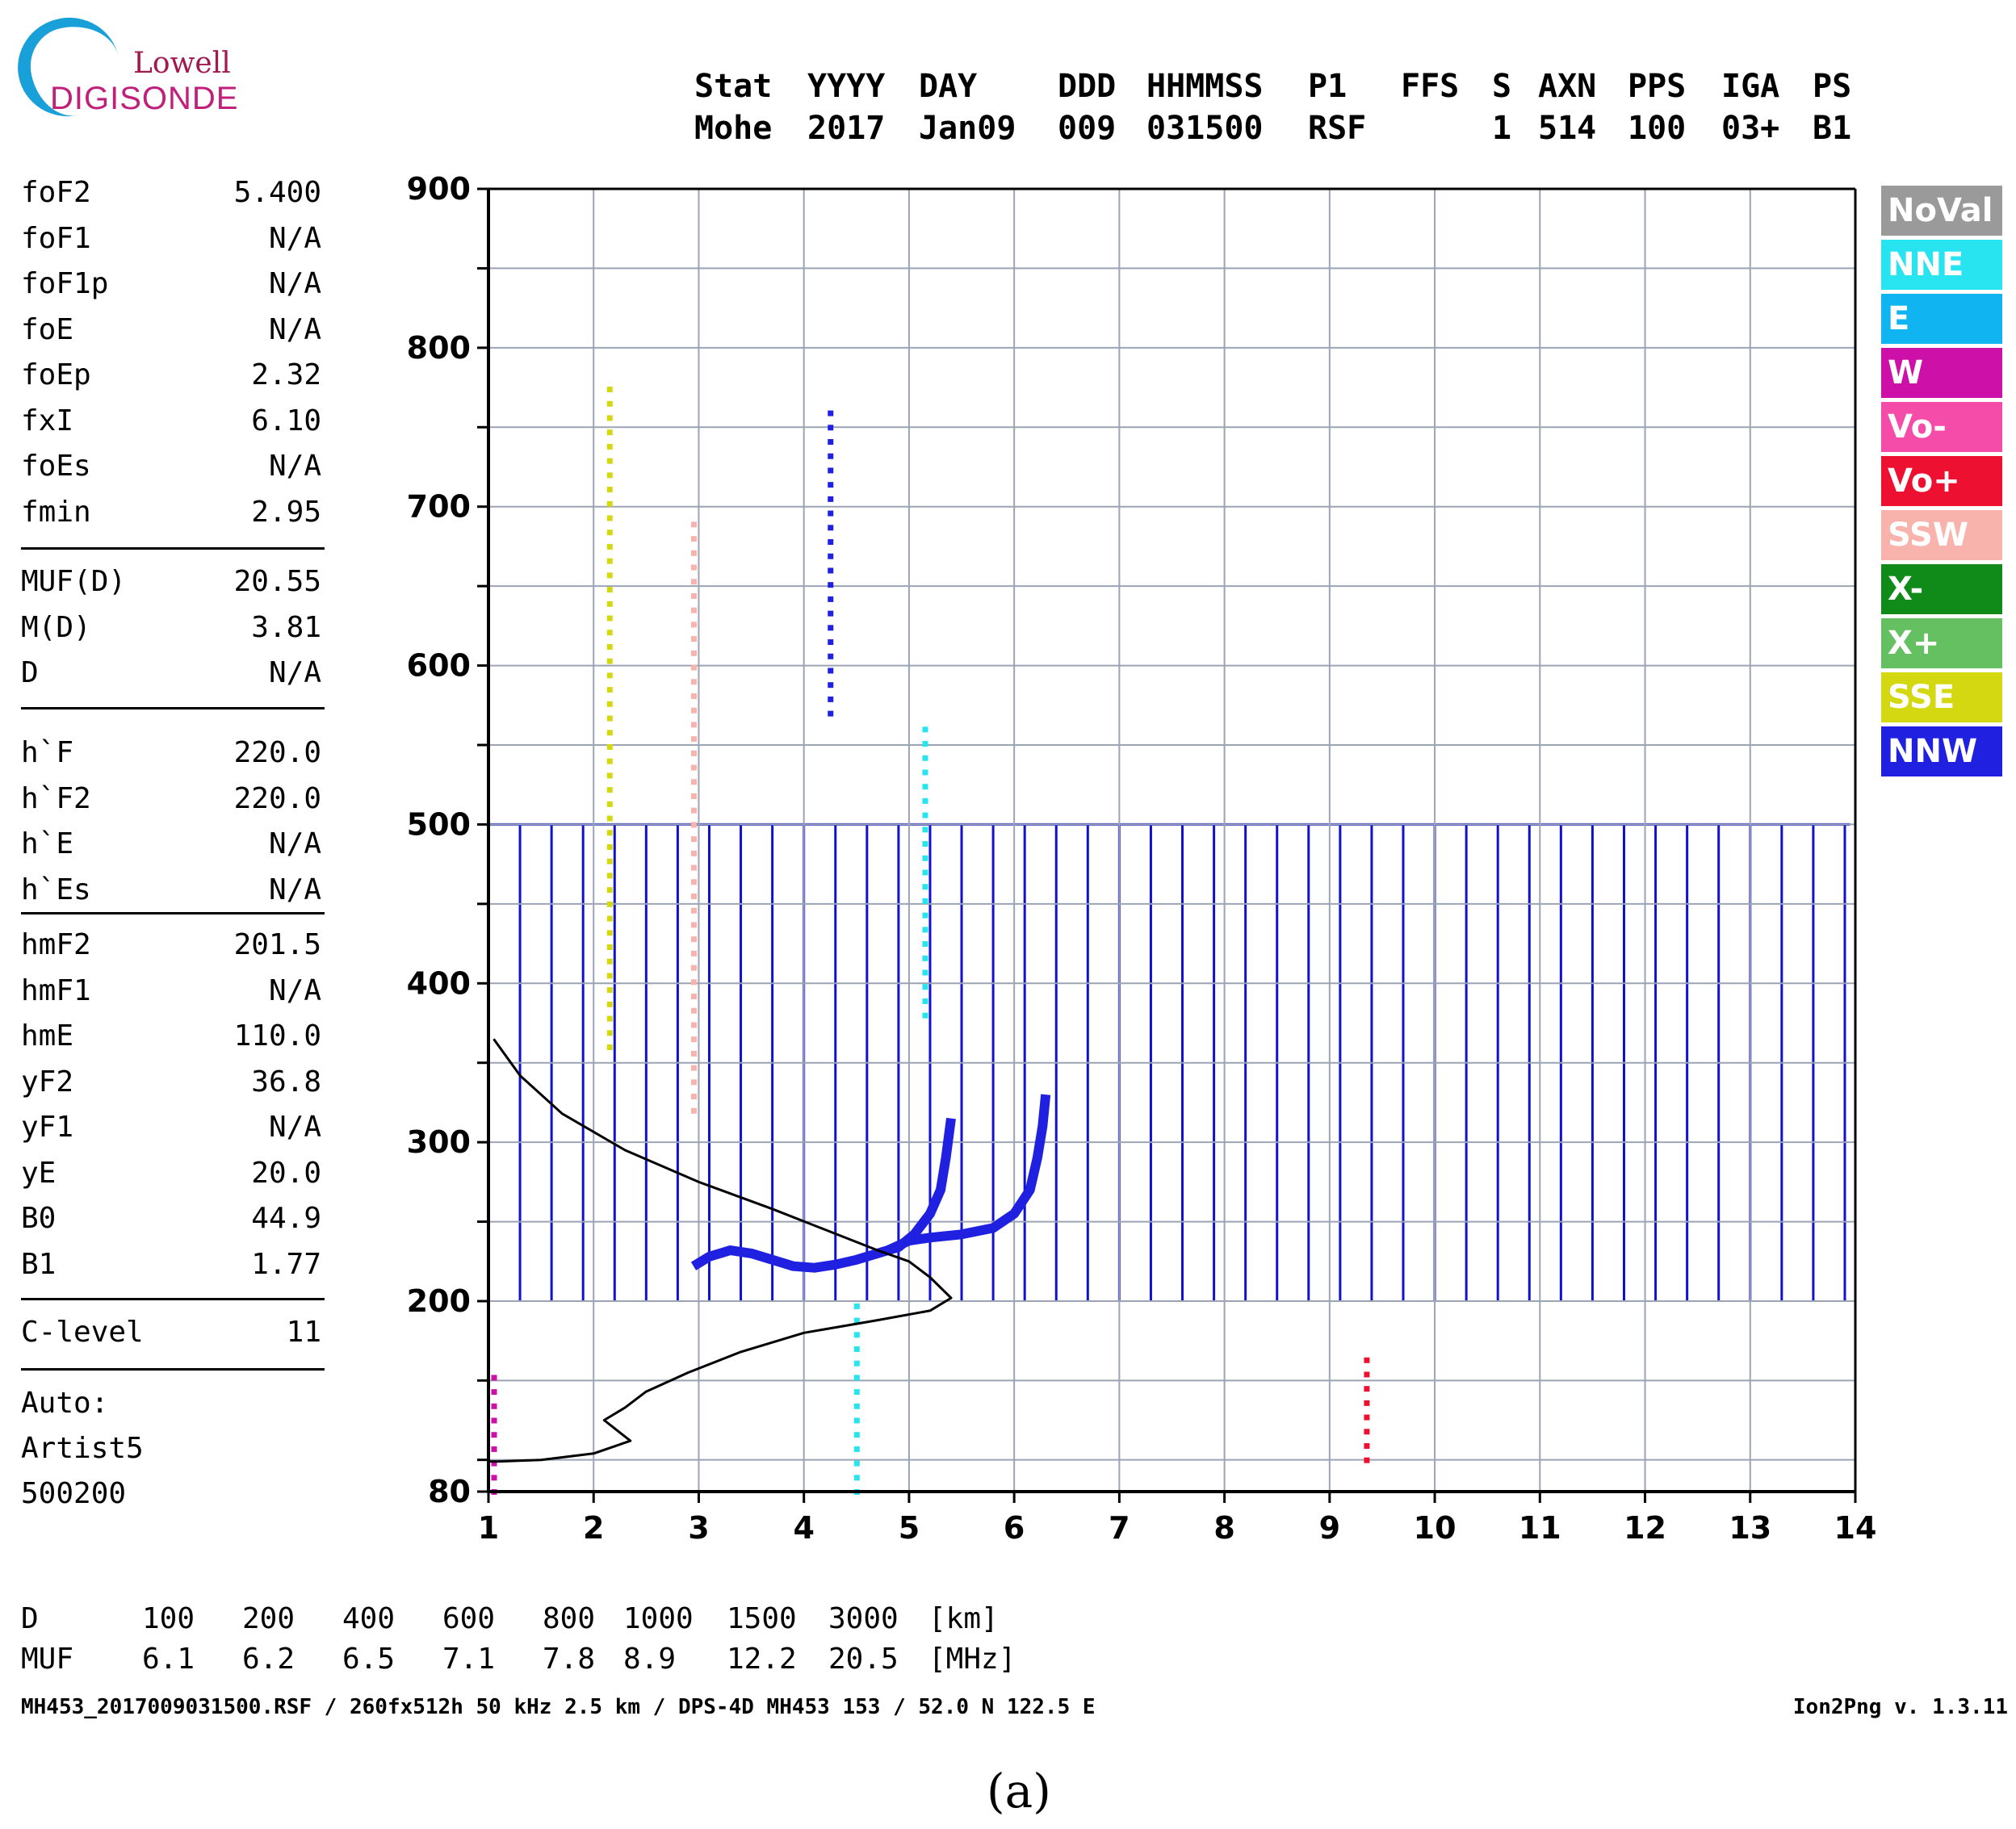 The height and width of the screenshot is (1829, 2016). What do you see at coordinates (972, 1659) in the screenshot?
I see `muf-value: [MHz]` at bounding box center [972, 1659].